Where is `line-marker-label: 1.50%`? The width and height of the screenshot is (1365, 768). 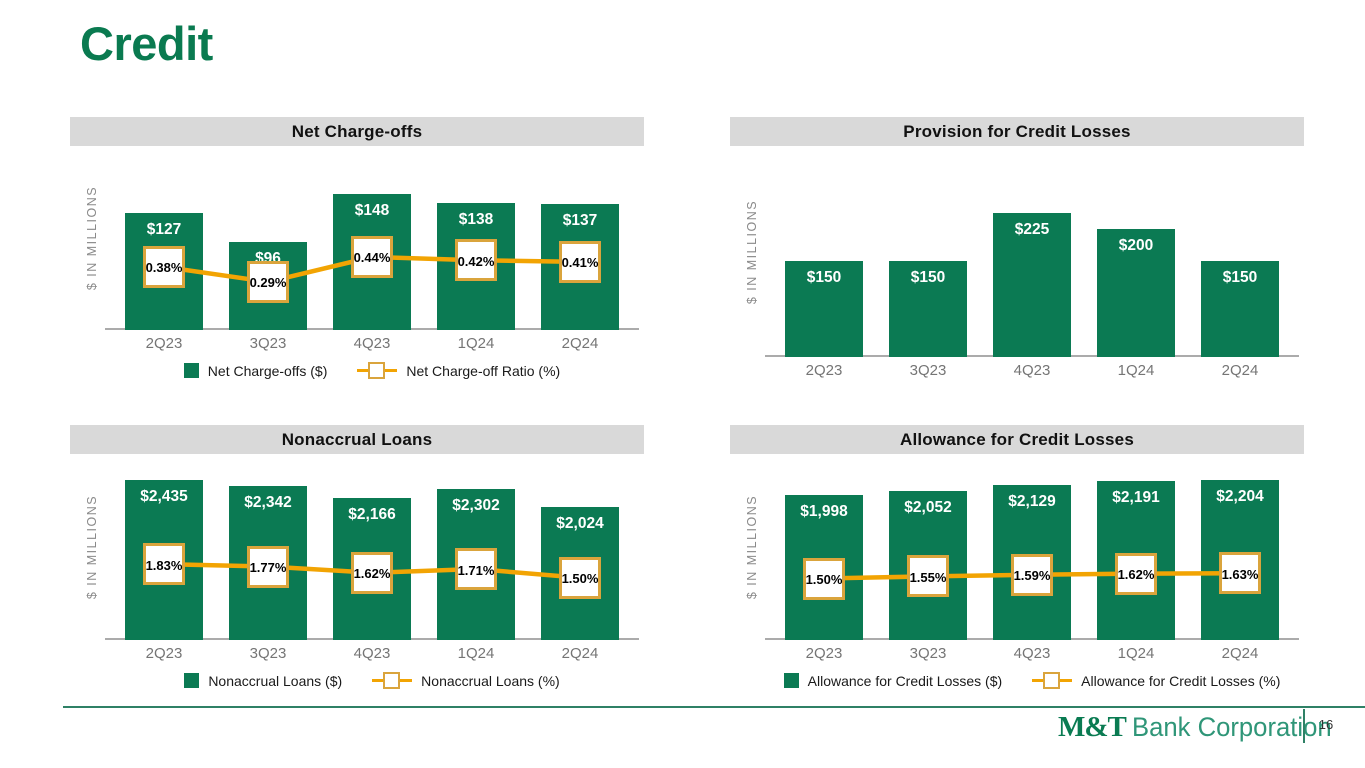 line-marker-label: 1.50% is located at coordinates (580, 579).